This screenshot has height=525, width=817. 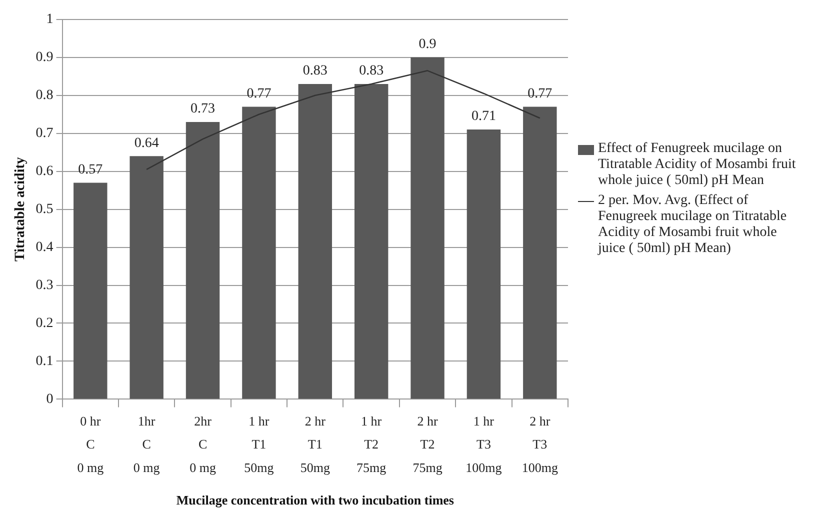 I want to click on y-tick-label: 0.5, so click(x=45, y=209).